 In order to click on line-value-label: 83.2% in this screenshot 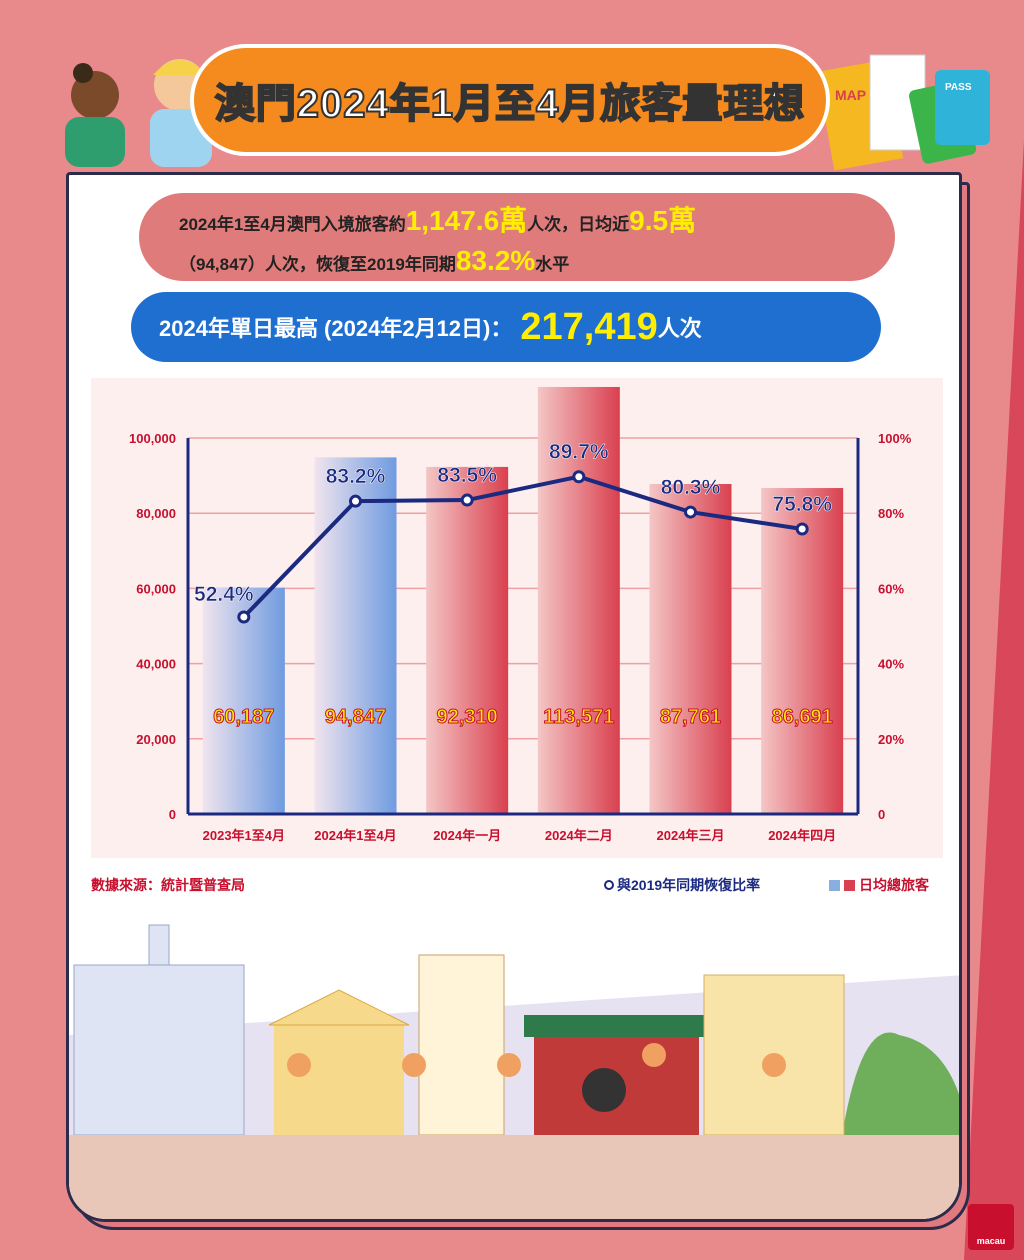, I will do `click(356, 476)`.